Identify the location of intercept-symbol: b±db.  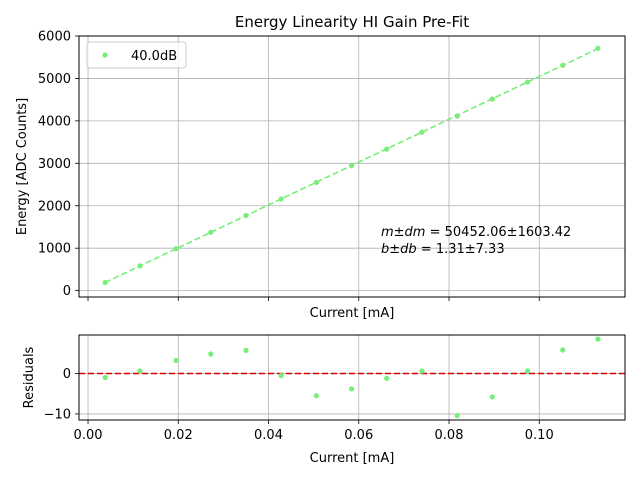
(399, 249).